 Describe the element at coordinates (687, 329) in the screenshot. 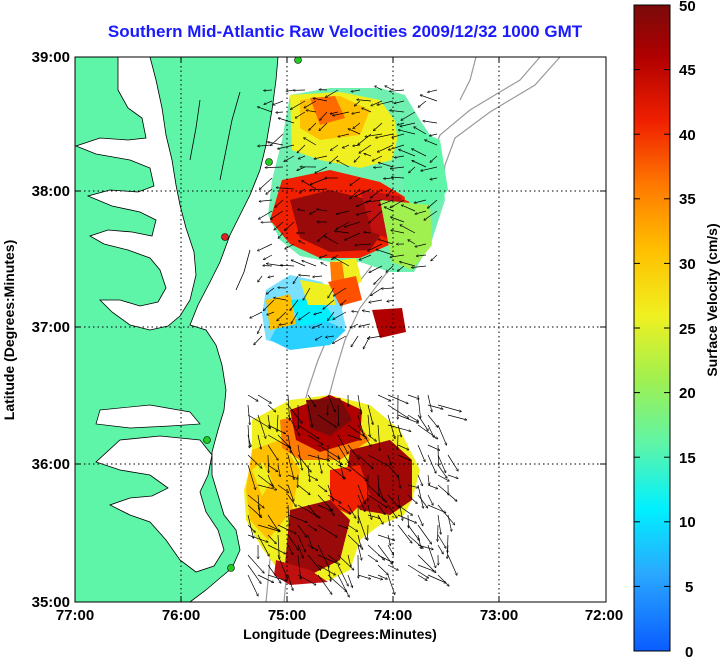

I see `colorbar-tick-labels: 50 45 40 35 30 25 20 15 10 5 0` at that location.